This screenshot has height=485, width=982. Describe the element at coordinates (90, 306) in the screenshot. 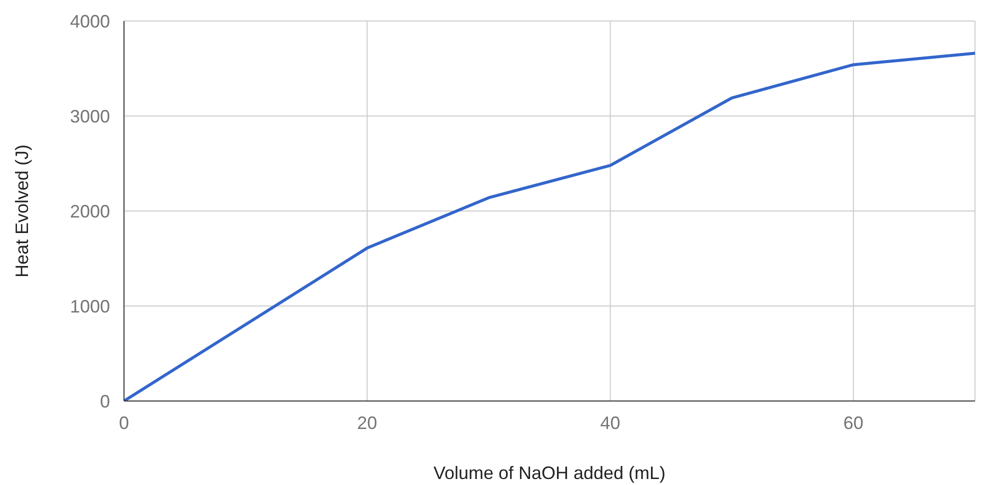

I see `y-tick-label: 1000` at that location.